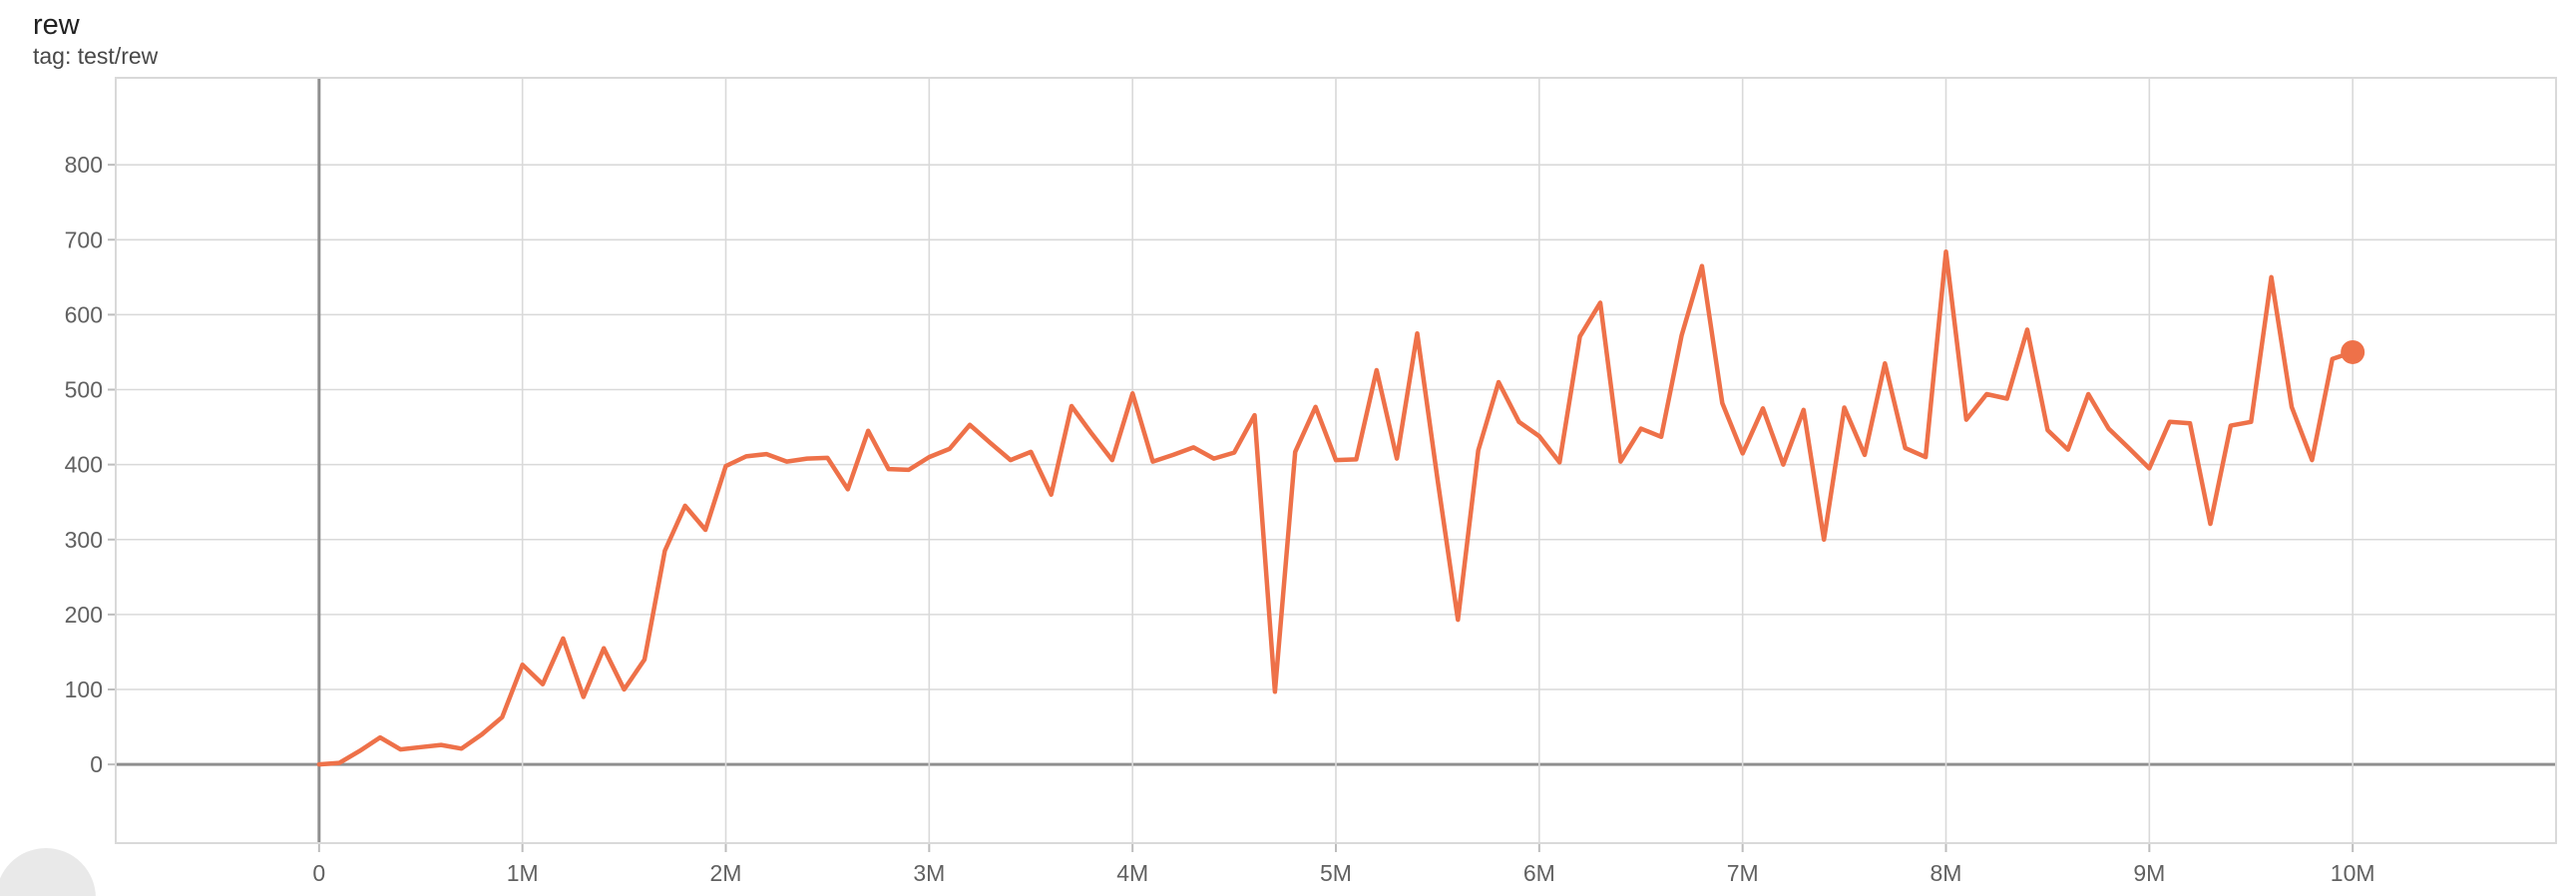 The height and width of the screenshot is (896, 2576). Describe the element at coordinates (1132, 873) in the screenshot. I see `x-tick-label: 4M` at that location.